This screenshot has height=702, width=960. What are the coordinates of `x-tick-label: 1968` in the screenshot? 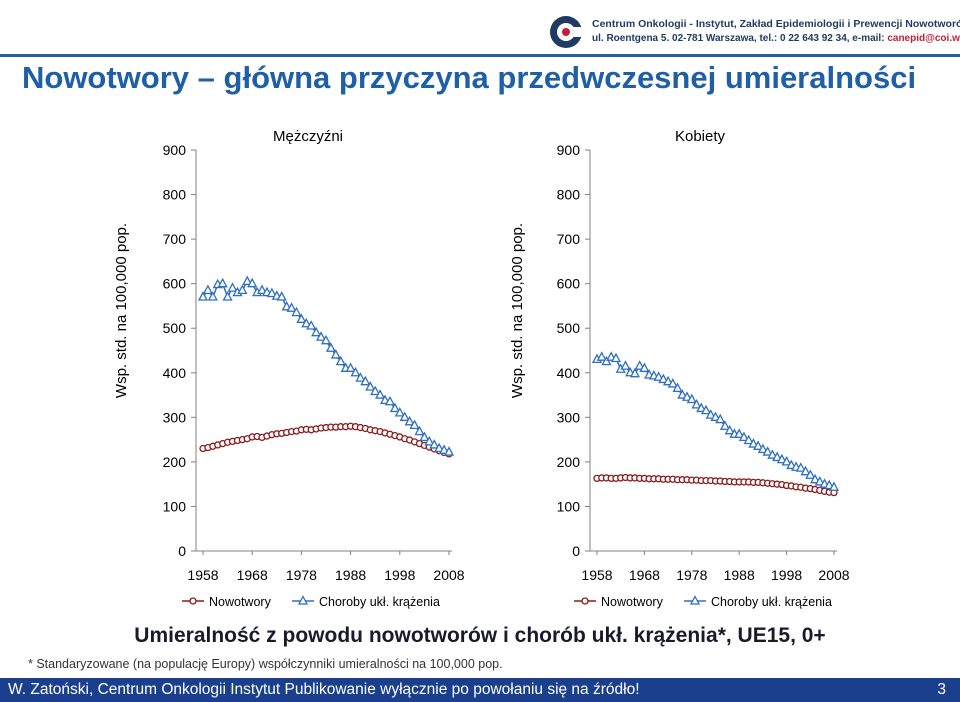 It's located at (644, 575).